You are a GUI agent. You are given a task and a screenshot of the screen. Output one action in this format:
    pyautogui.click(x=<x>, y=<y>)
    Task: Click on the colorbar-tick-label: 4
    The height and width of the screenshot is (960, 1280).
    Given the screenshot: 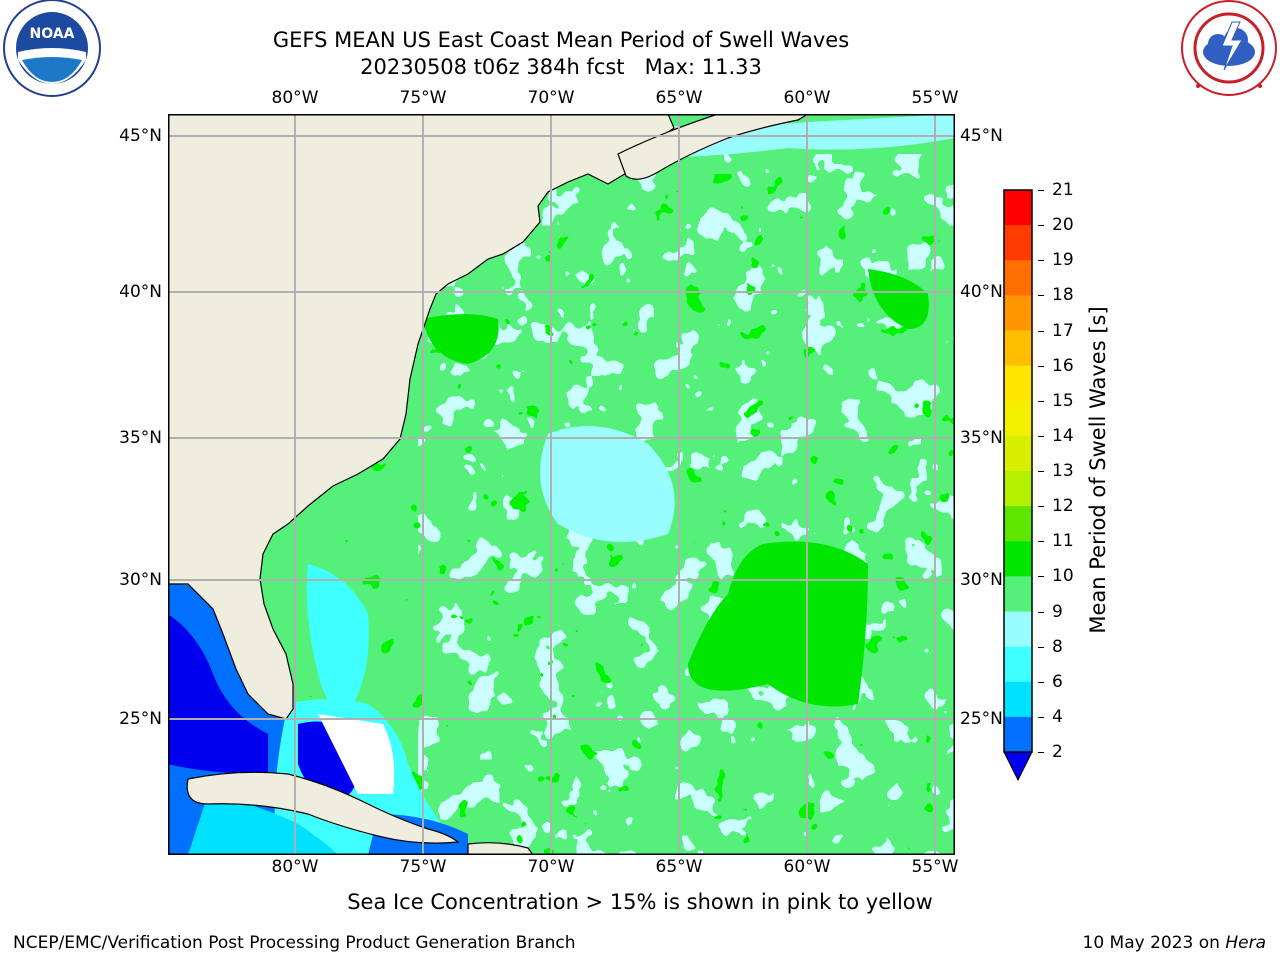 What is the action you would take?
    pyautogui.click(x=1057, y=716)
    